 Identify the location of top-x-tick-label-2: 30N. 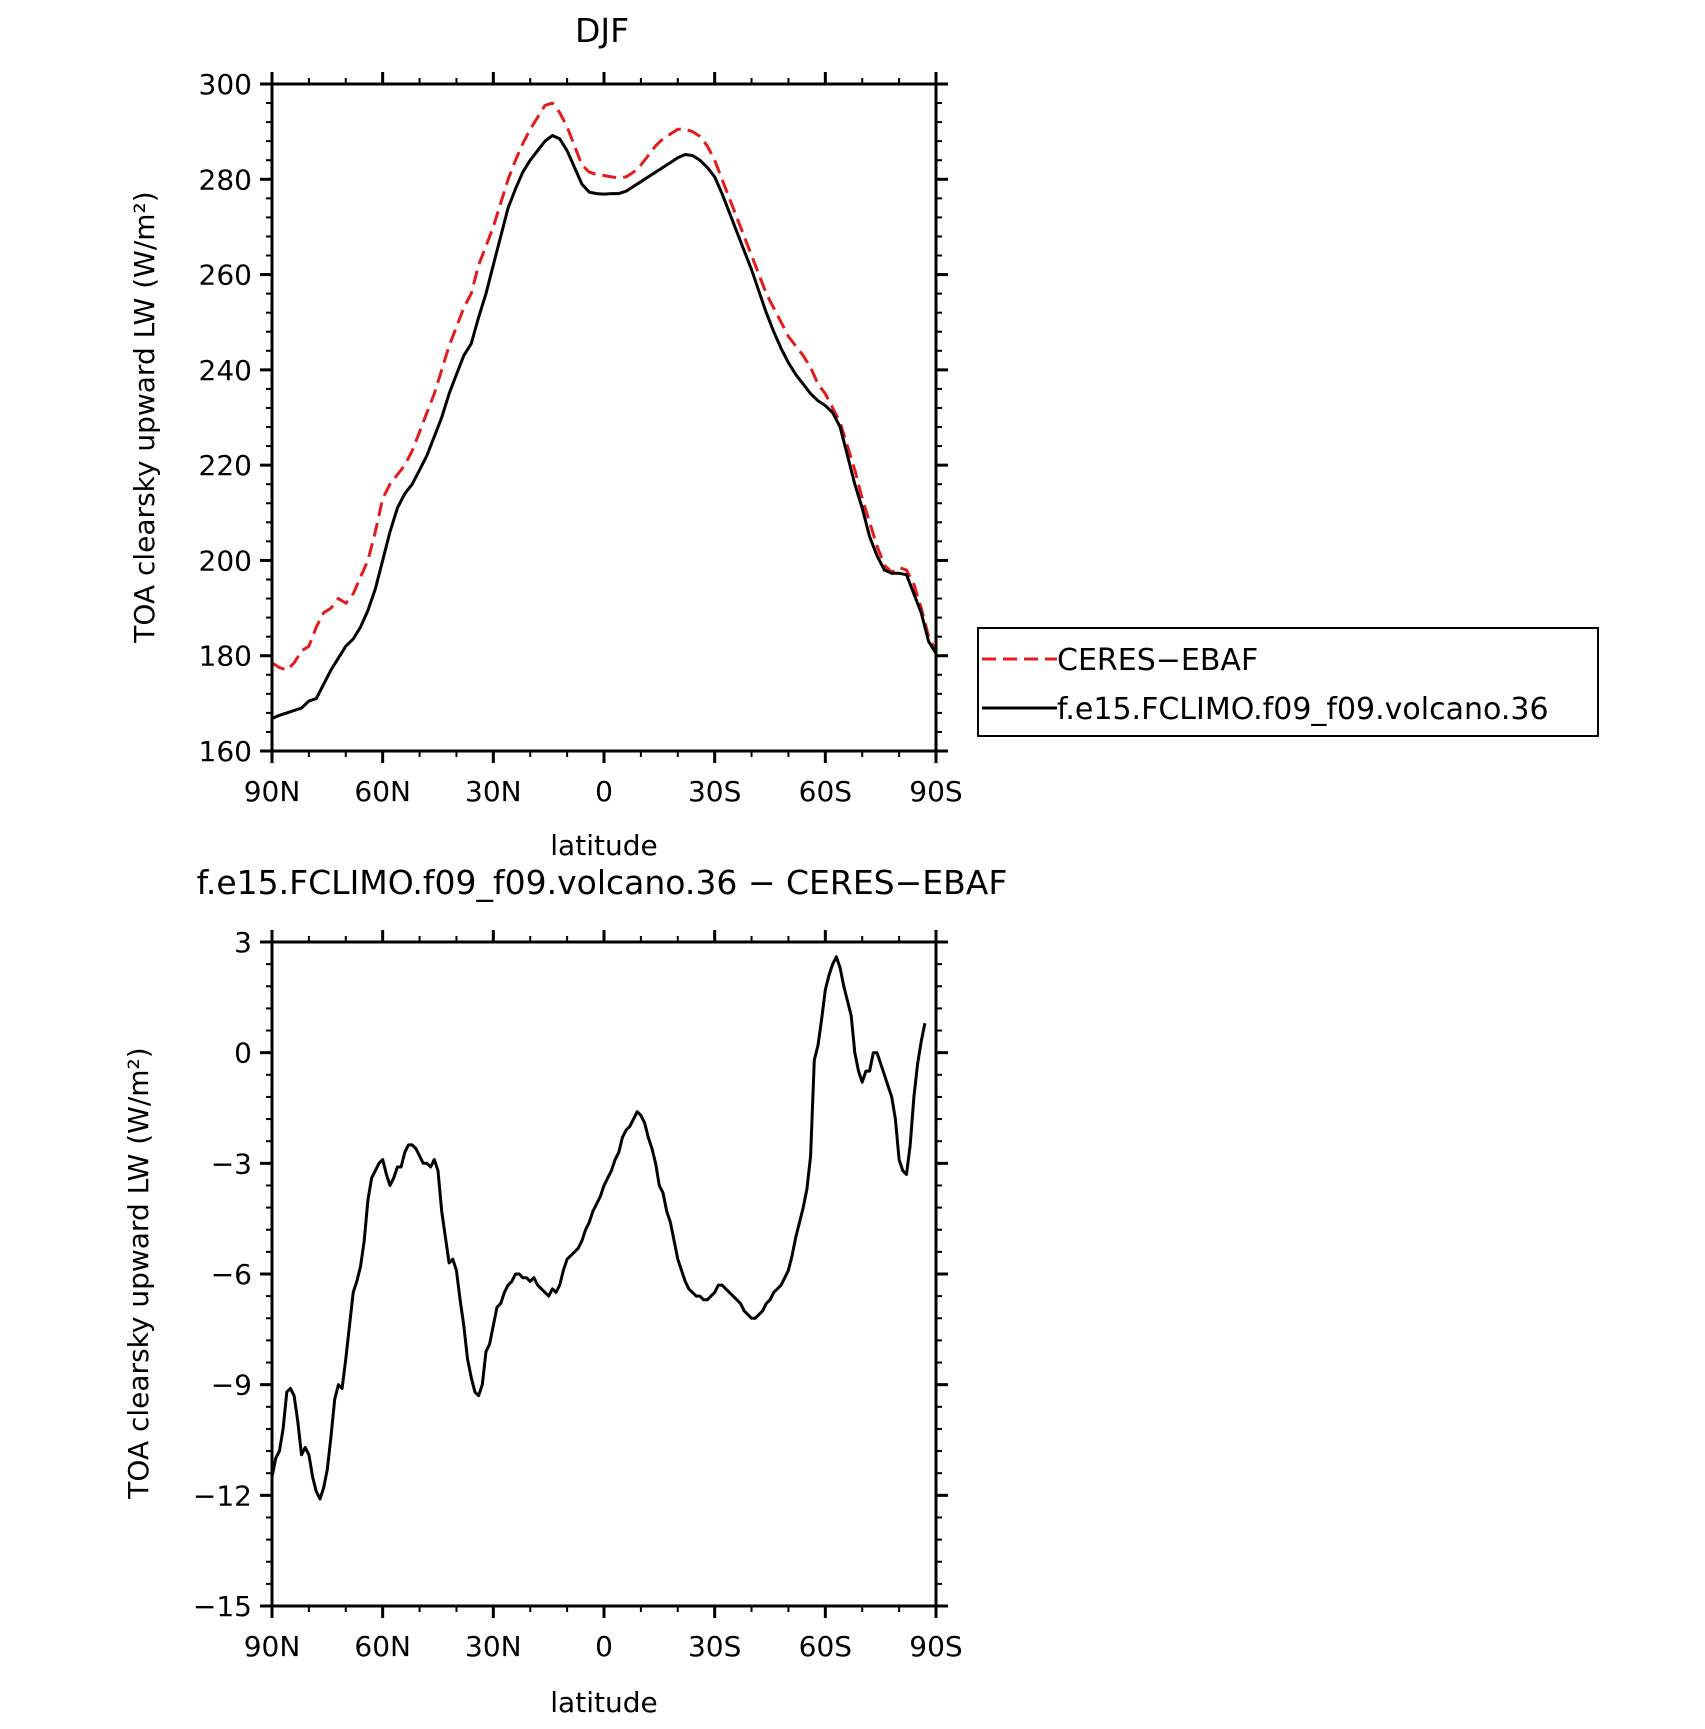
(493, 791).